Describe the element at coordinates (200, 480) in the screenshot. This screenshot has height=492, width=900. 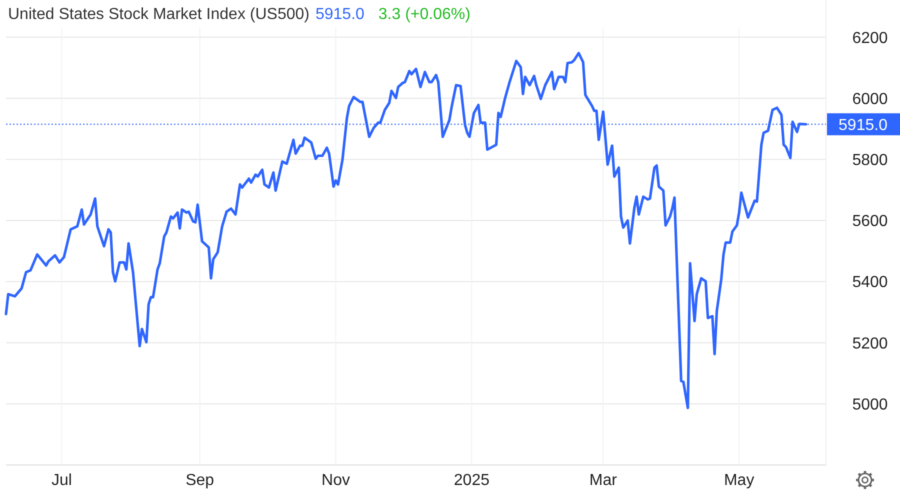
I see `x-tick-label: Sep` at that location.